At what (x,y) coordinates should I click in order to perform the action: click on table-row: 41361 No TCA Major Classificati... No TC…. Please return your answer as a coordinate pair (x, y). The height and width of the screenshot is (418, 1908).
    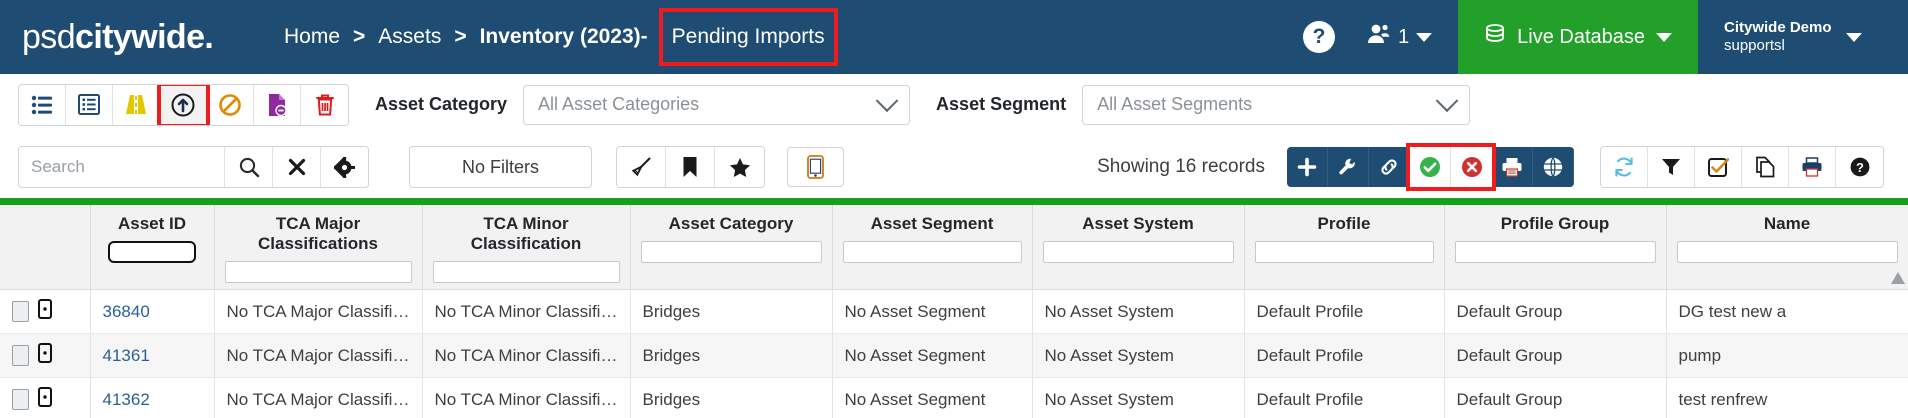
    Looking at the image, I should click on (954, 355).